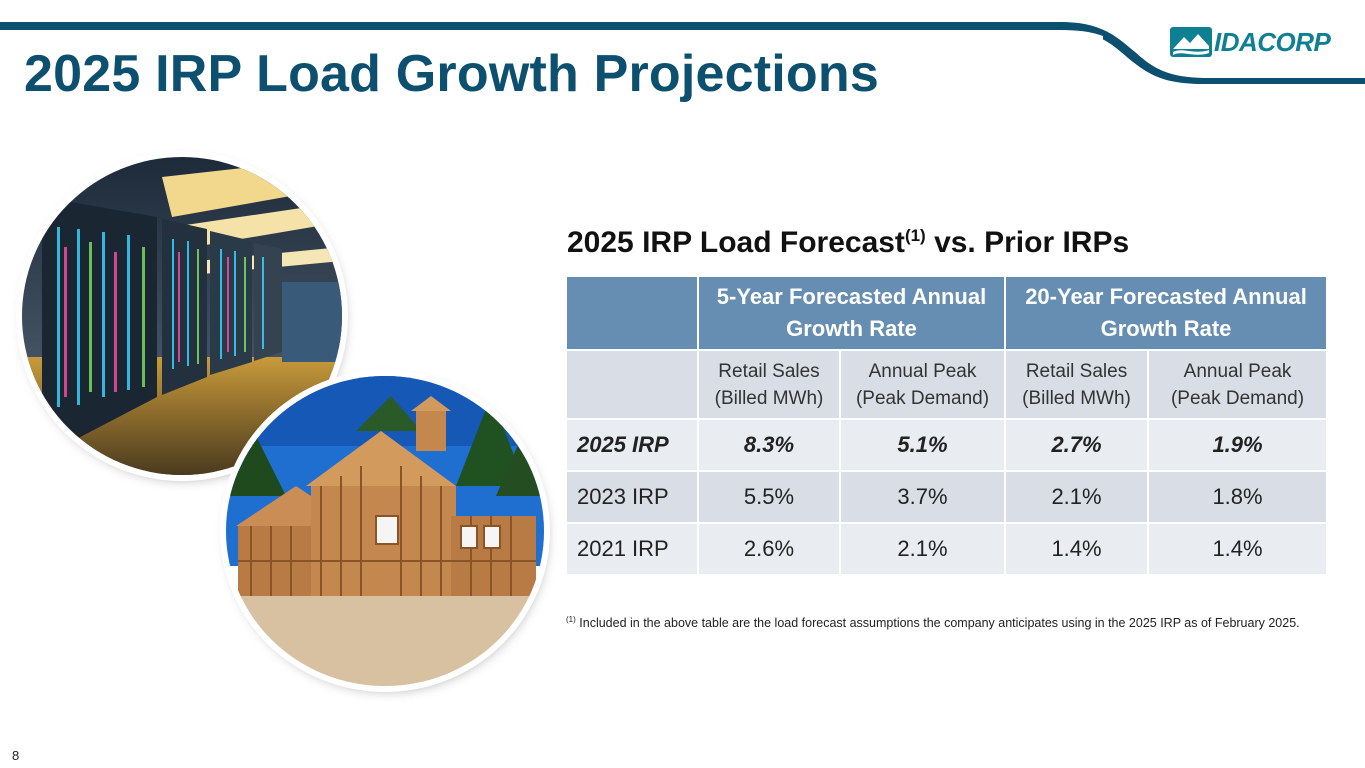 This screenshot has width=1365, height=768. I want to click on table-row: 2023 IRP 5.5% 3.7% 2.1% 1.8%, so click(947, 497).